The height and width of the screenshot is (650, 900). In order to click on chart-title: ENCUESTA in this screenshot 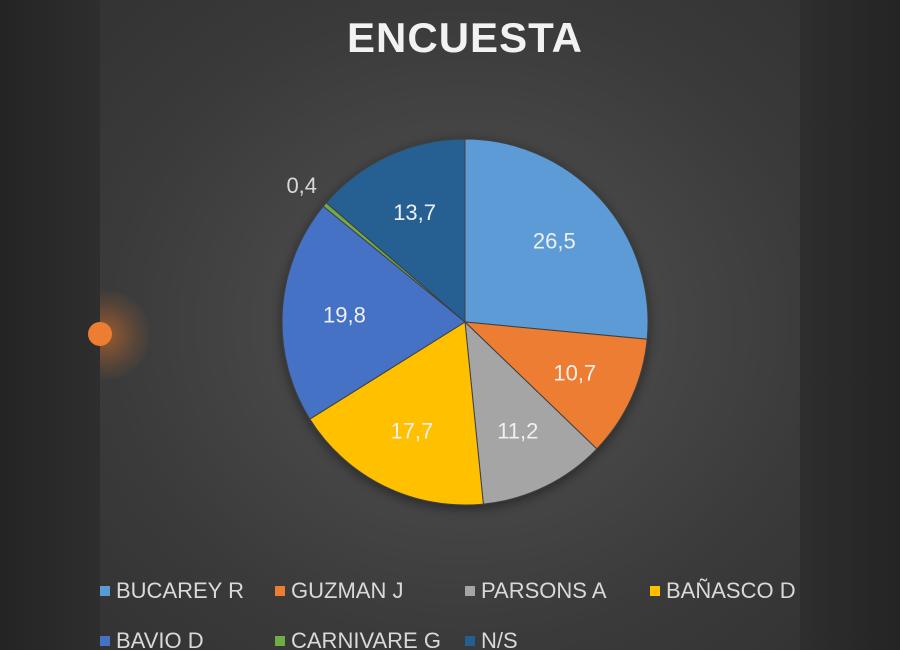, I will do `click(465, 37)`.